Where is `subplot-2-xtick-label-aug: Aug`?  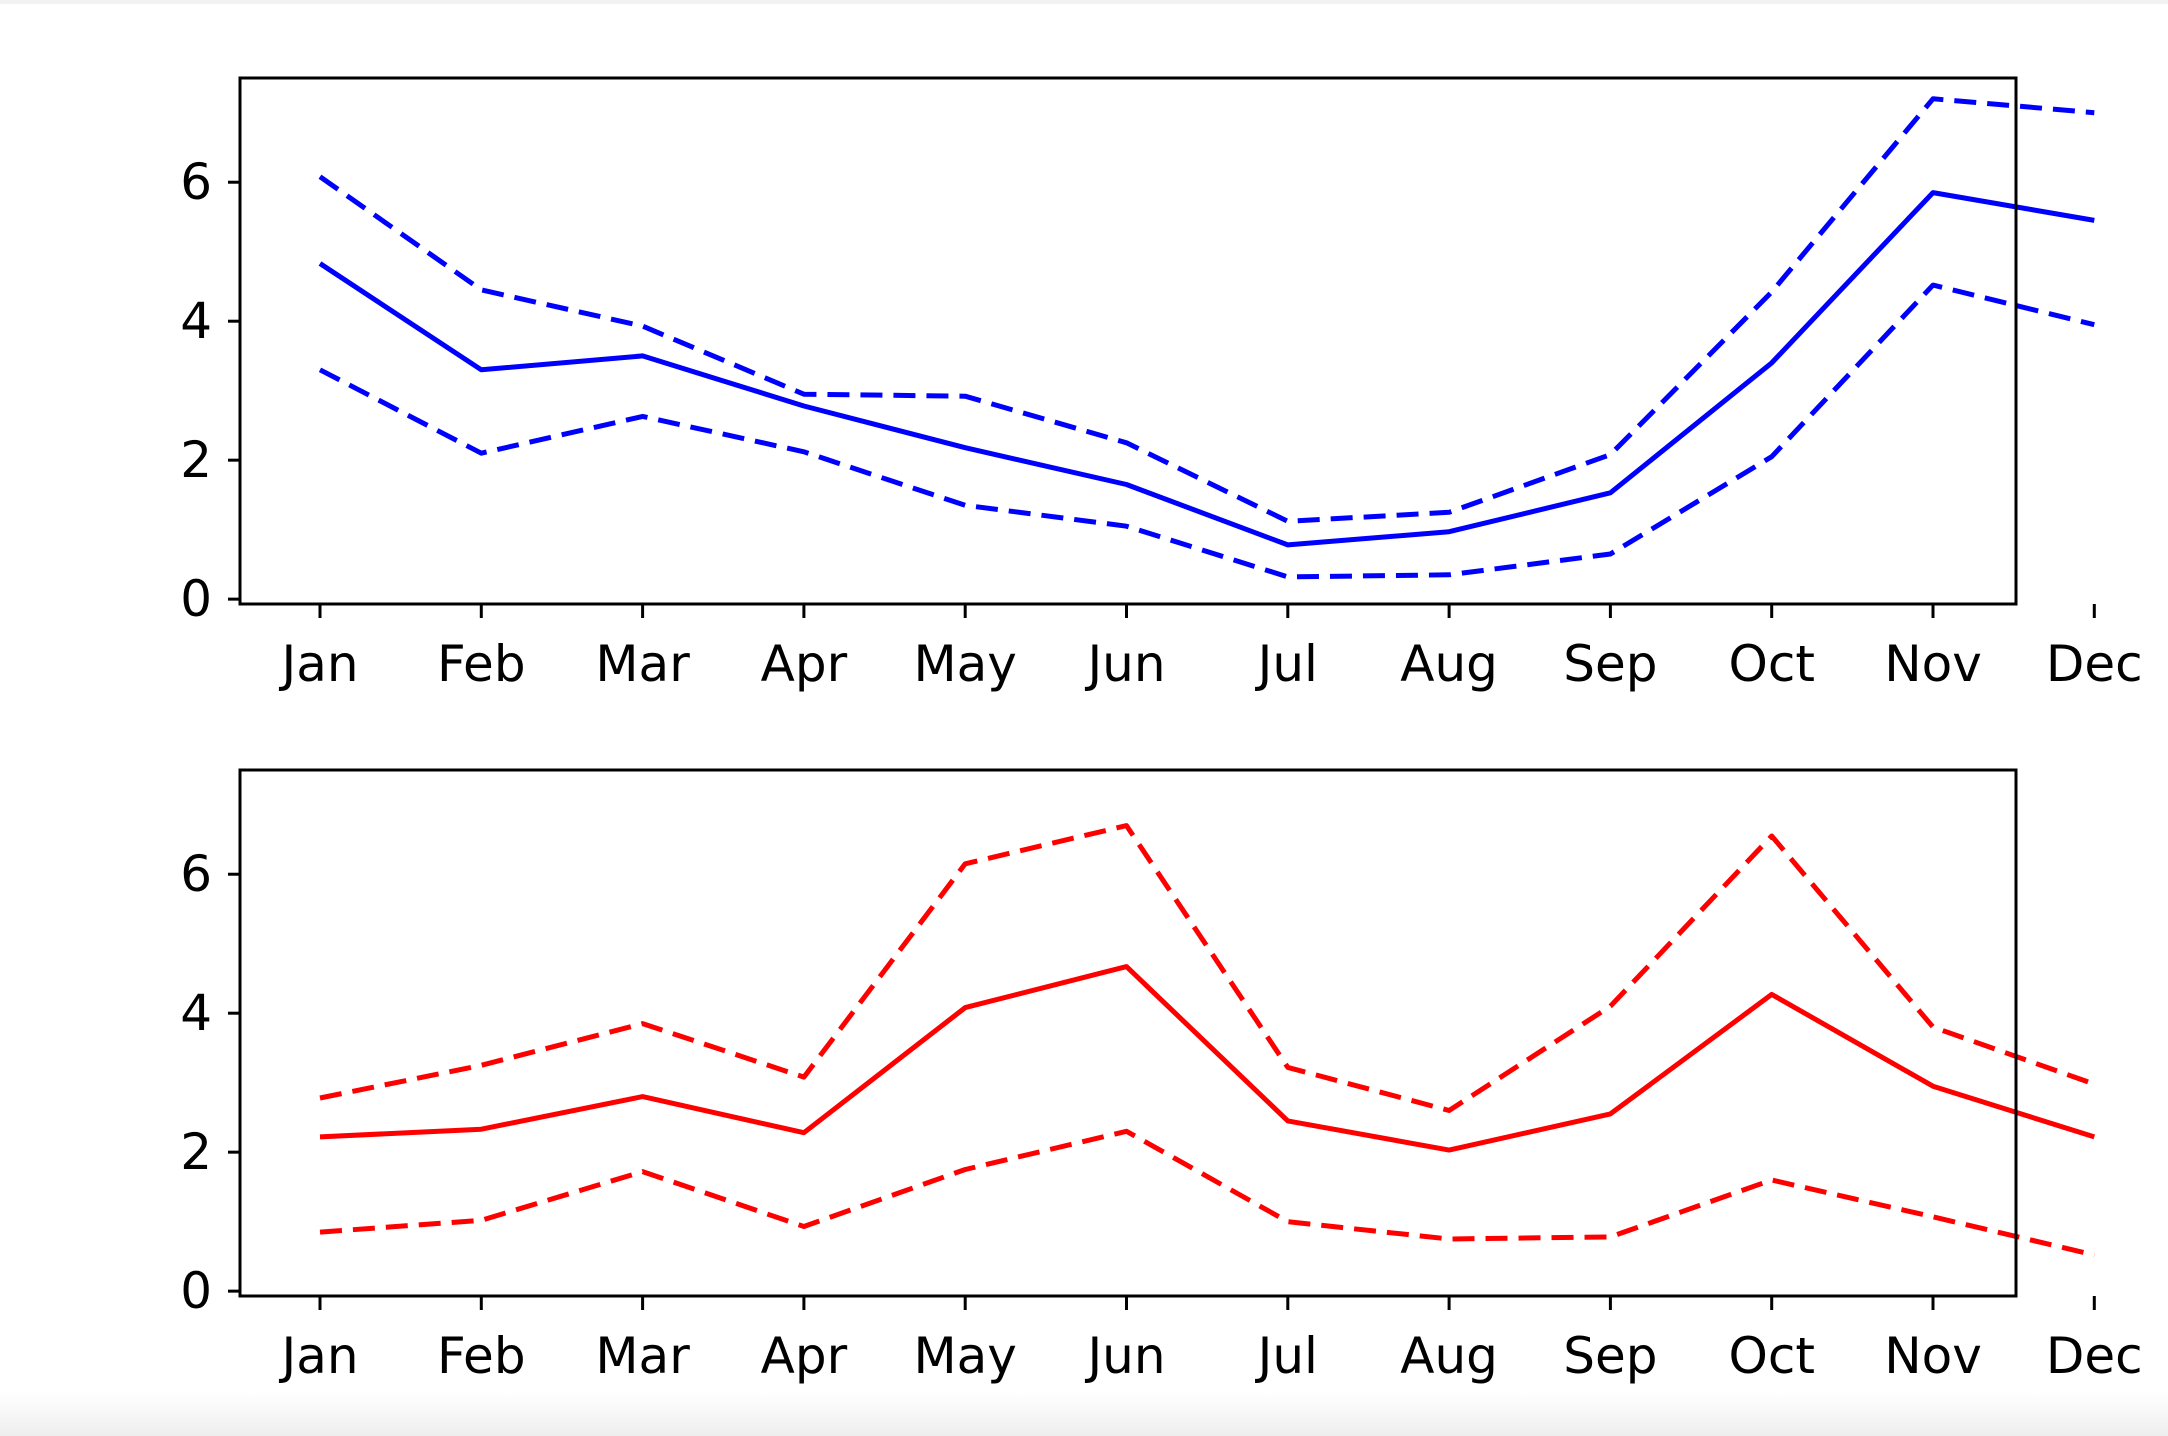 subplot-2-xtick-label-aug: Aug is located at coordinates (1449, 1356).